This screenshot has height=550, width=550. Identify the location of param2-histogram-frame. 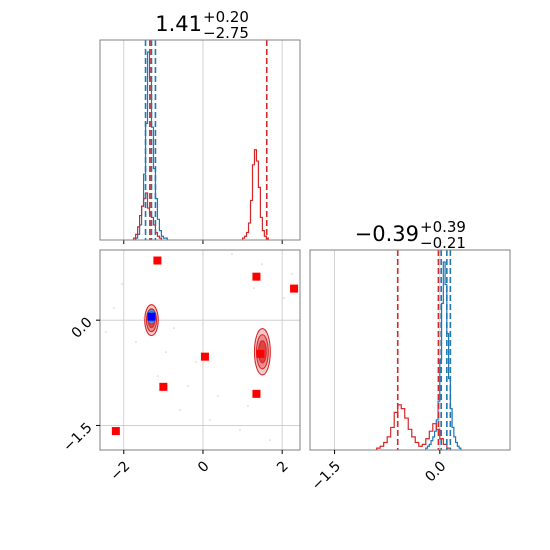
(410, 350).